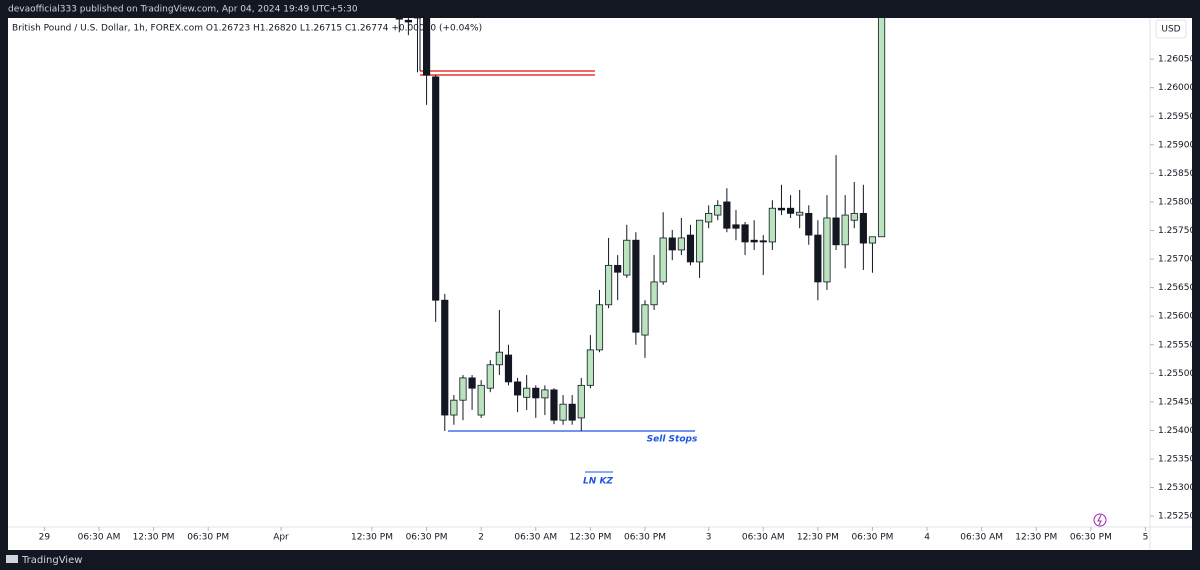 This screenshot has width=1200, height=570. I want to click on x-tick-label: Apr, so click(281, 538).